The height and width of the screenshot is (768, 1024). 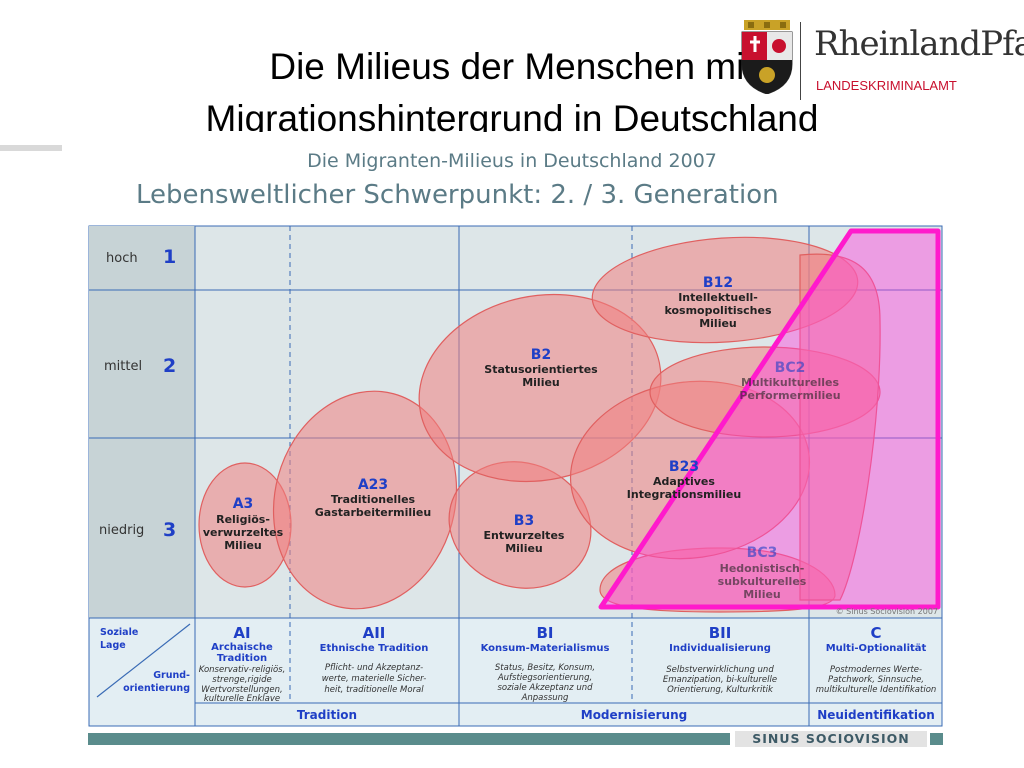 I want to click on decorative-bar, so click(x=31, y=148).